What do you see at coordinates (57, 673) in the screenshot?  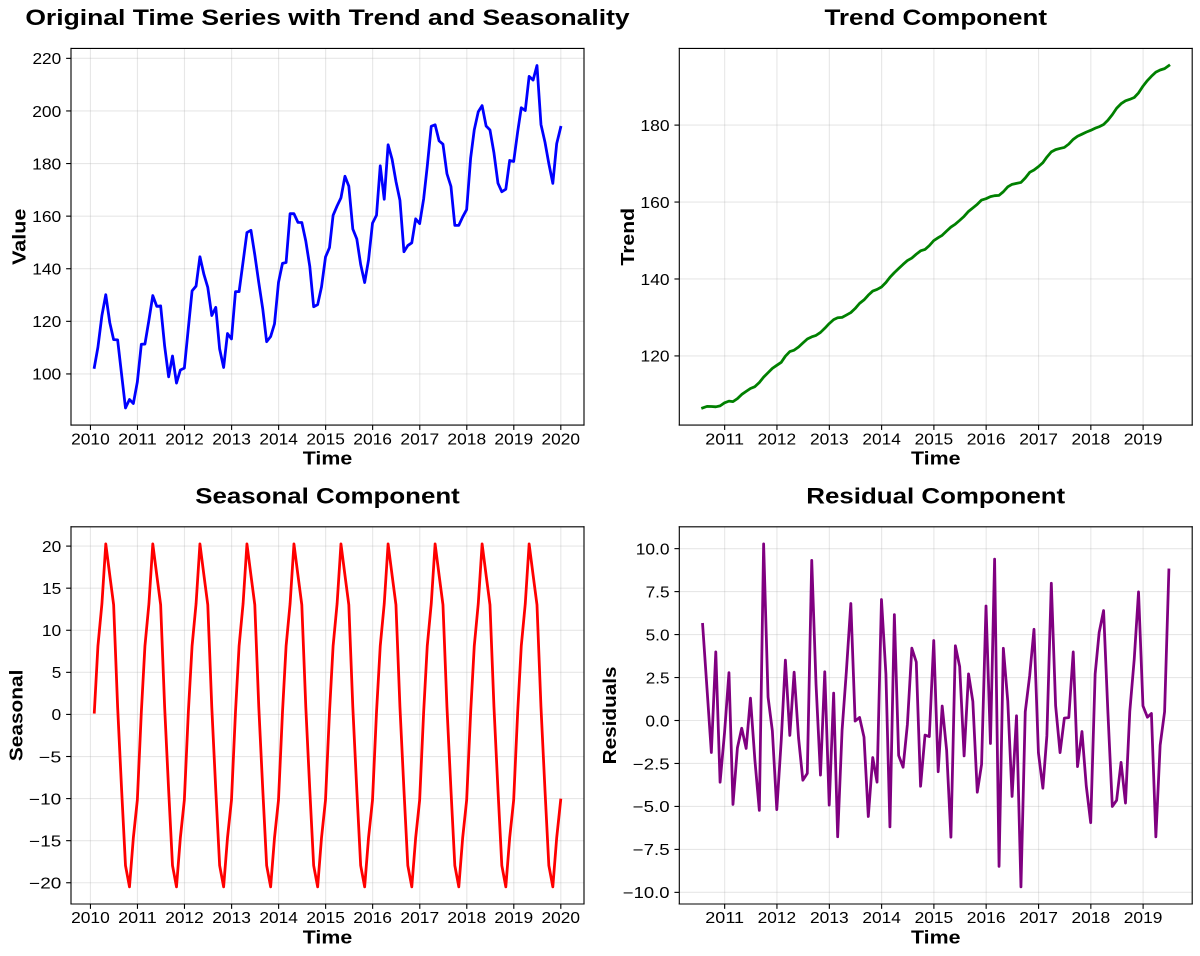 I see `svg-text: 5` at bounding box center [57, 673].